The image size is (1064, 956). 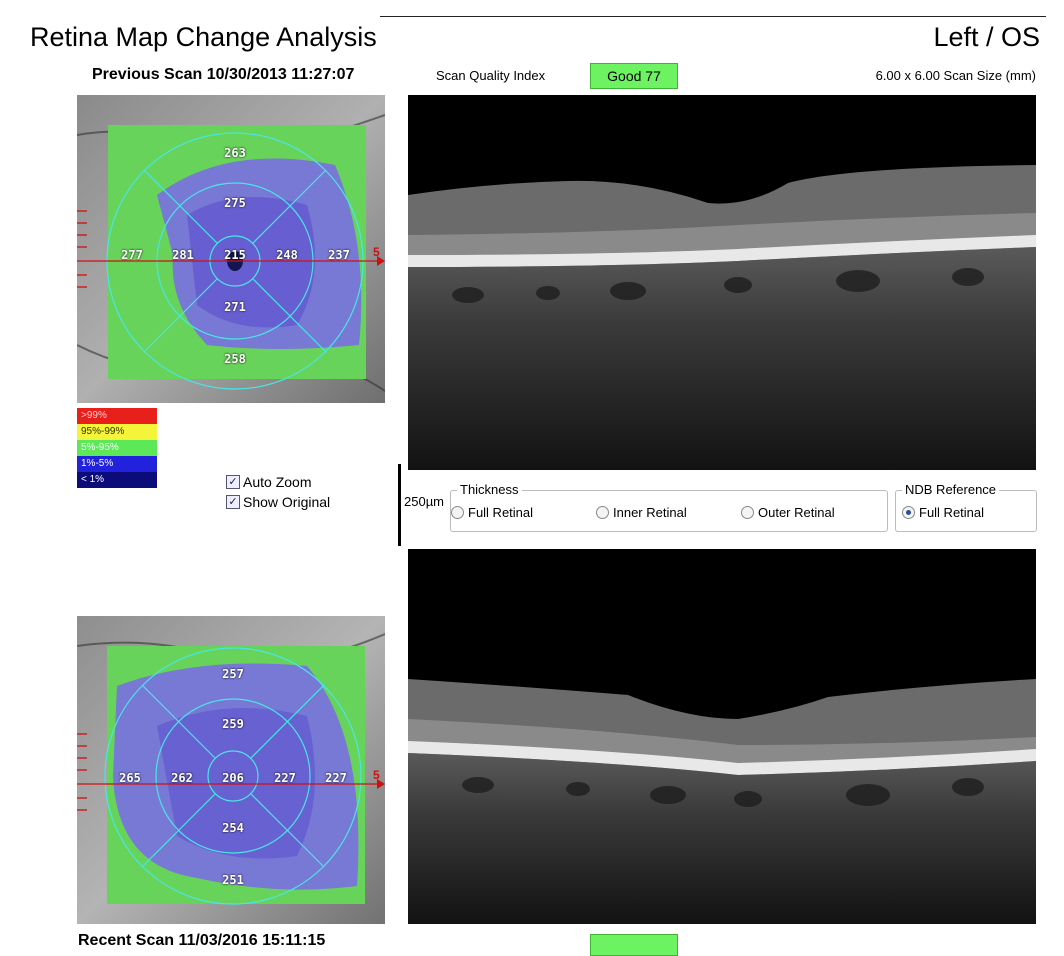 I want to click on sector-inferior-outer: 258, so click(x=235, y=359).